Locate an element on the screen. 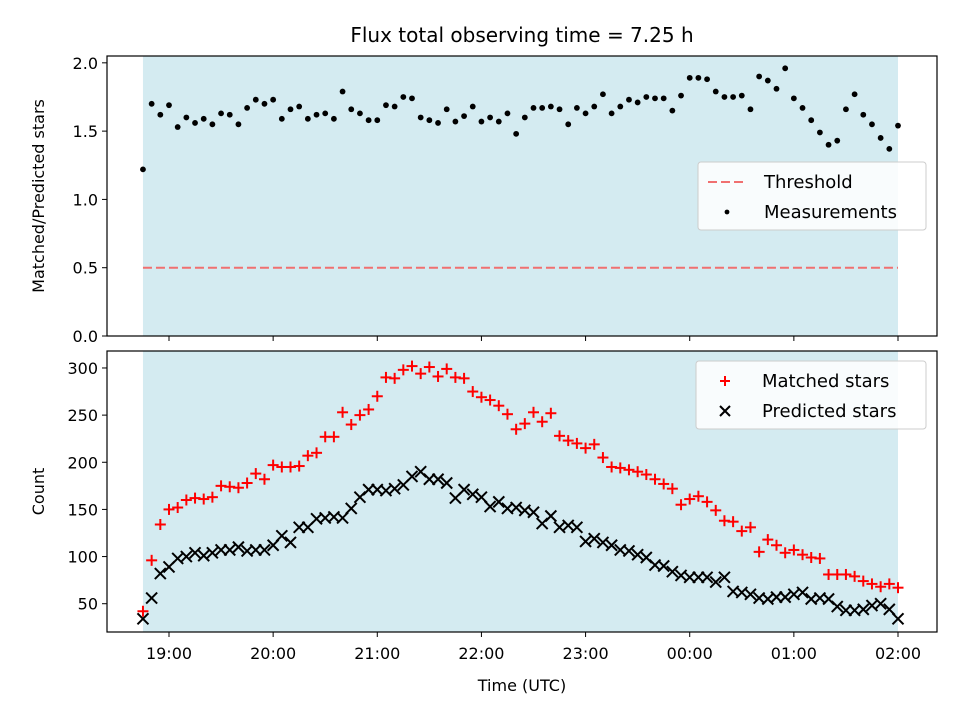 The width and height of the screenshot is (960, 720). x-tick-label-3: 22:00 is located at coordinates (481, 653).